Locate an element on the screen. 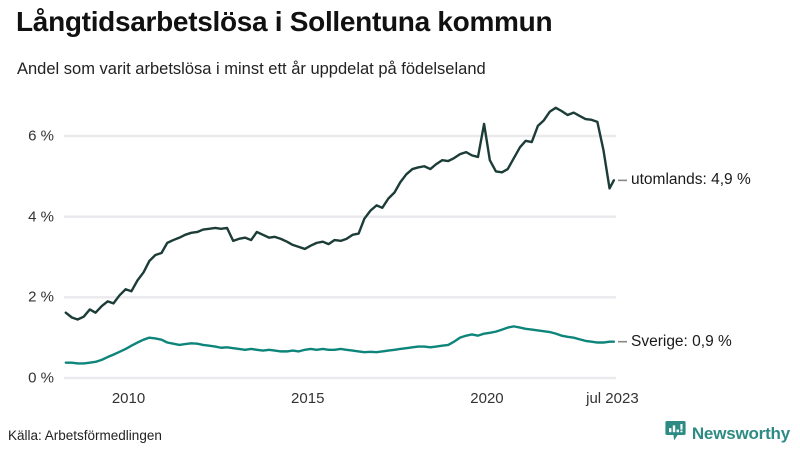 Image resolution: width=800 pixels, height=450 pixels. source-note: Källa: Arbetsförmedlingen is located at coordinates (85, 435).